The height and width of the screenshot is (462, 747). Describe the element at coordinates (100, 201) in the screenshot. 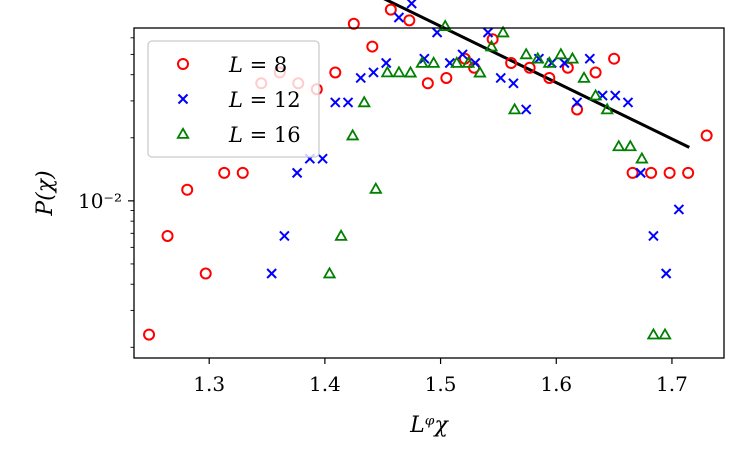

I see `y-tick-label: 10⁻²` at that location.